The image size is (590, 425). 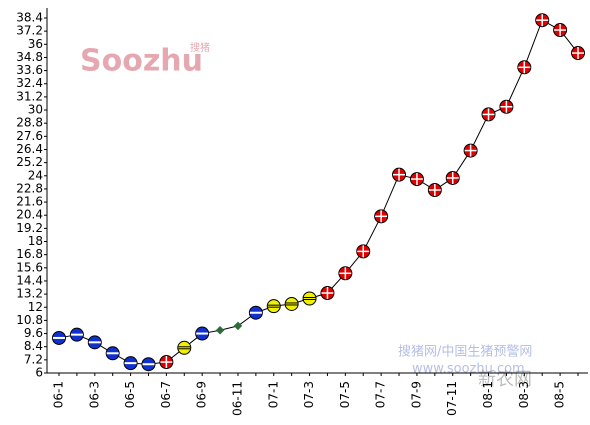 I want to click on y-tick-label: 27.6, so click(x=29, y=136).